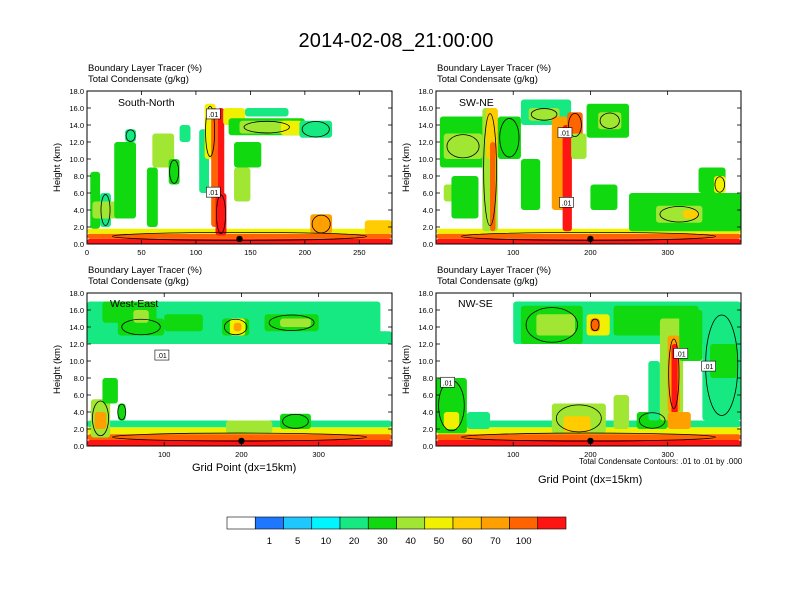 This screenshot has width=792, height=612. I want to click on region-label-west-east: West-East, so click(134, 304).